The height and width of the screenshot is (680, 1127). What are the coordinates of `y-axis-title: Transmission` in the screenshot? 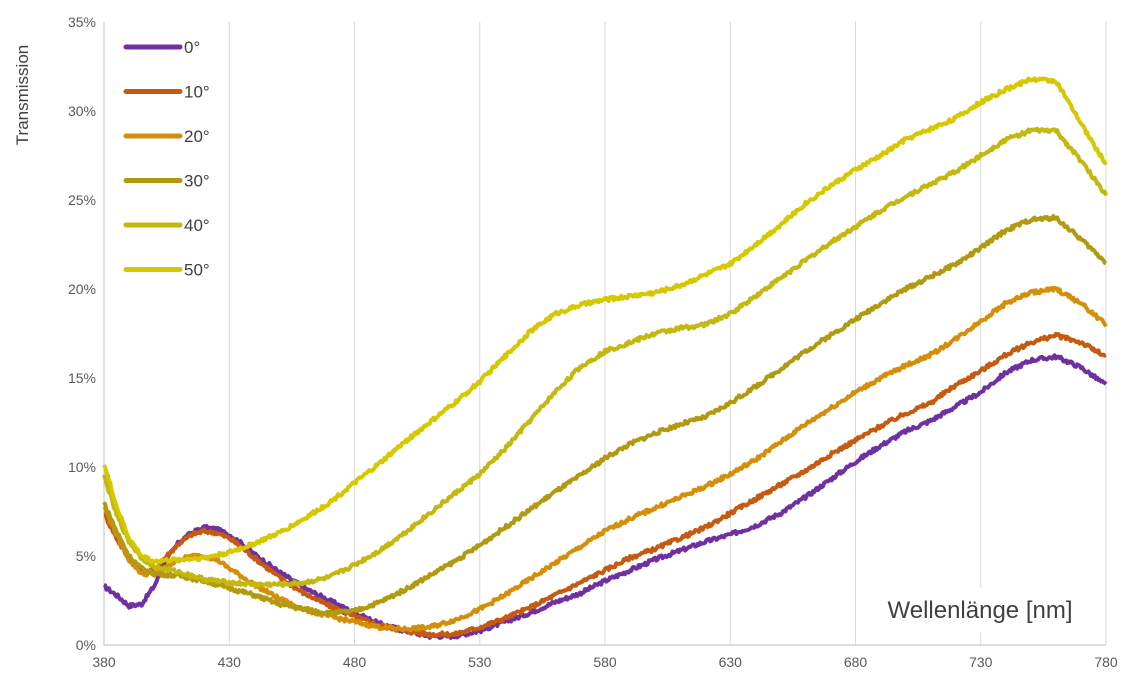 It's located at (22, 95).